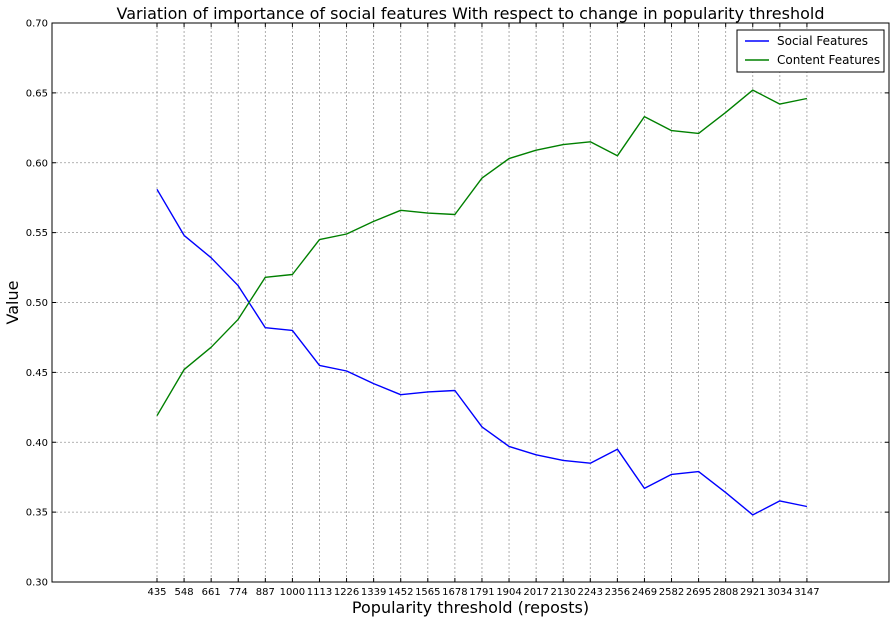 Image resolution: width=896 pixels, height=623 pixels. Describe the element at coordinates (752, 592) in the screenshot. I see `x-tick-label: 2921` at that location.